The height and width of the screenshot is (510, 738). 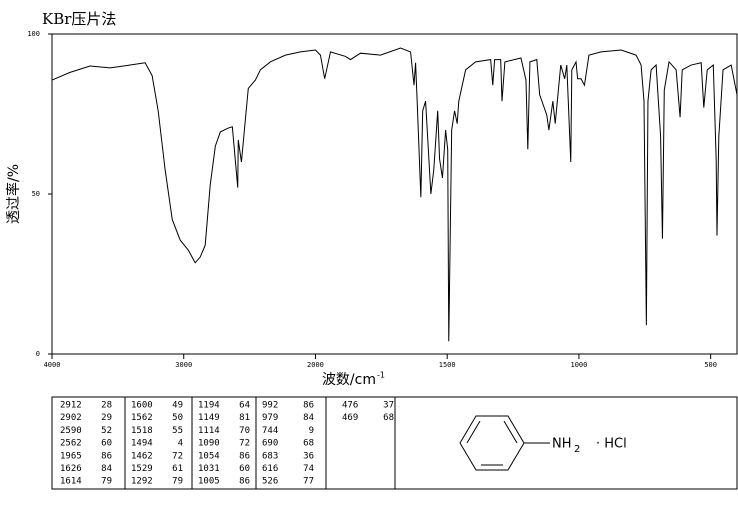 I want to click on structure-group: NH, so click(x=562, y=444).